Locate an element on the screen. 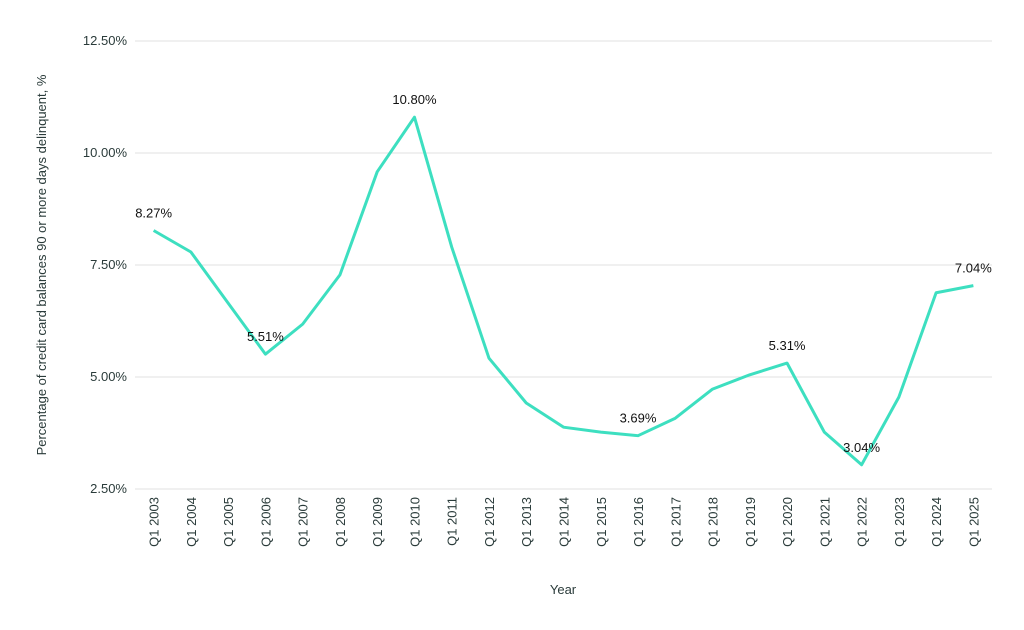 The height and width of the screenshot is (630, 1024). data-label: 3.04% is located at coordinates (861, 447).